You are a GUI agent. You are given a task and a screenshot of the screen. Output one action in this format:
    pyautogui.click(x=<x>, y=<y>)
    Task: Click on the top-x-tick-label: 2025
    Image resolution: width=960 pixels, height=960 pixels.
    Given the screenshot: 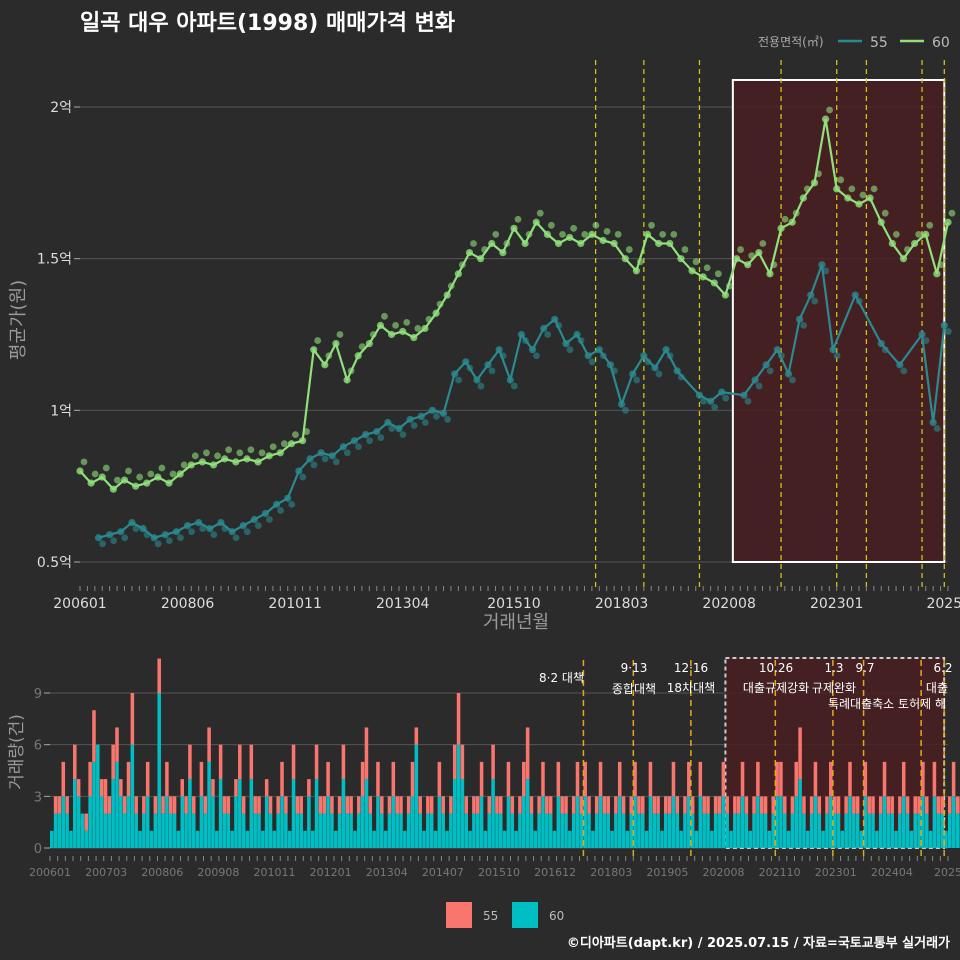 What is the action you would take?
    pyautogui.click(x=943, y=604)
    